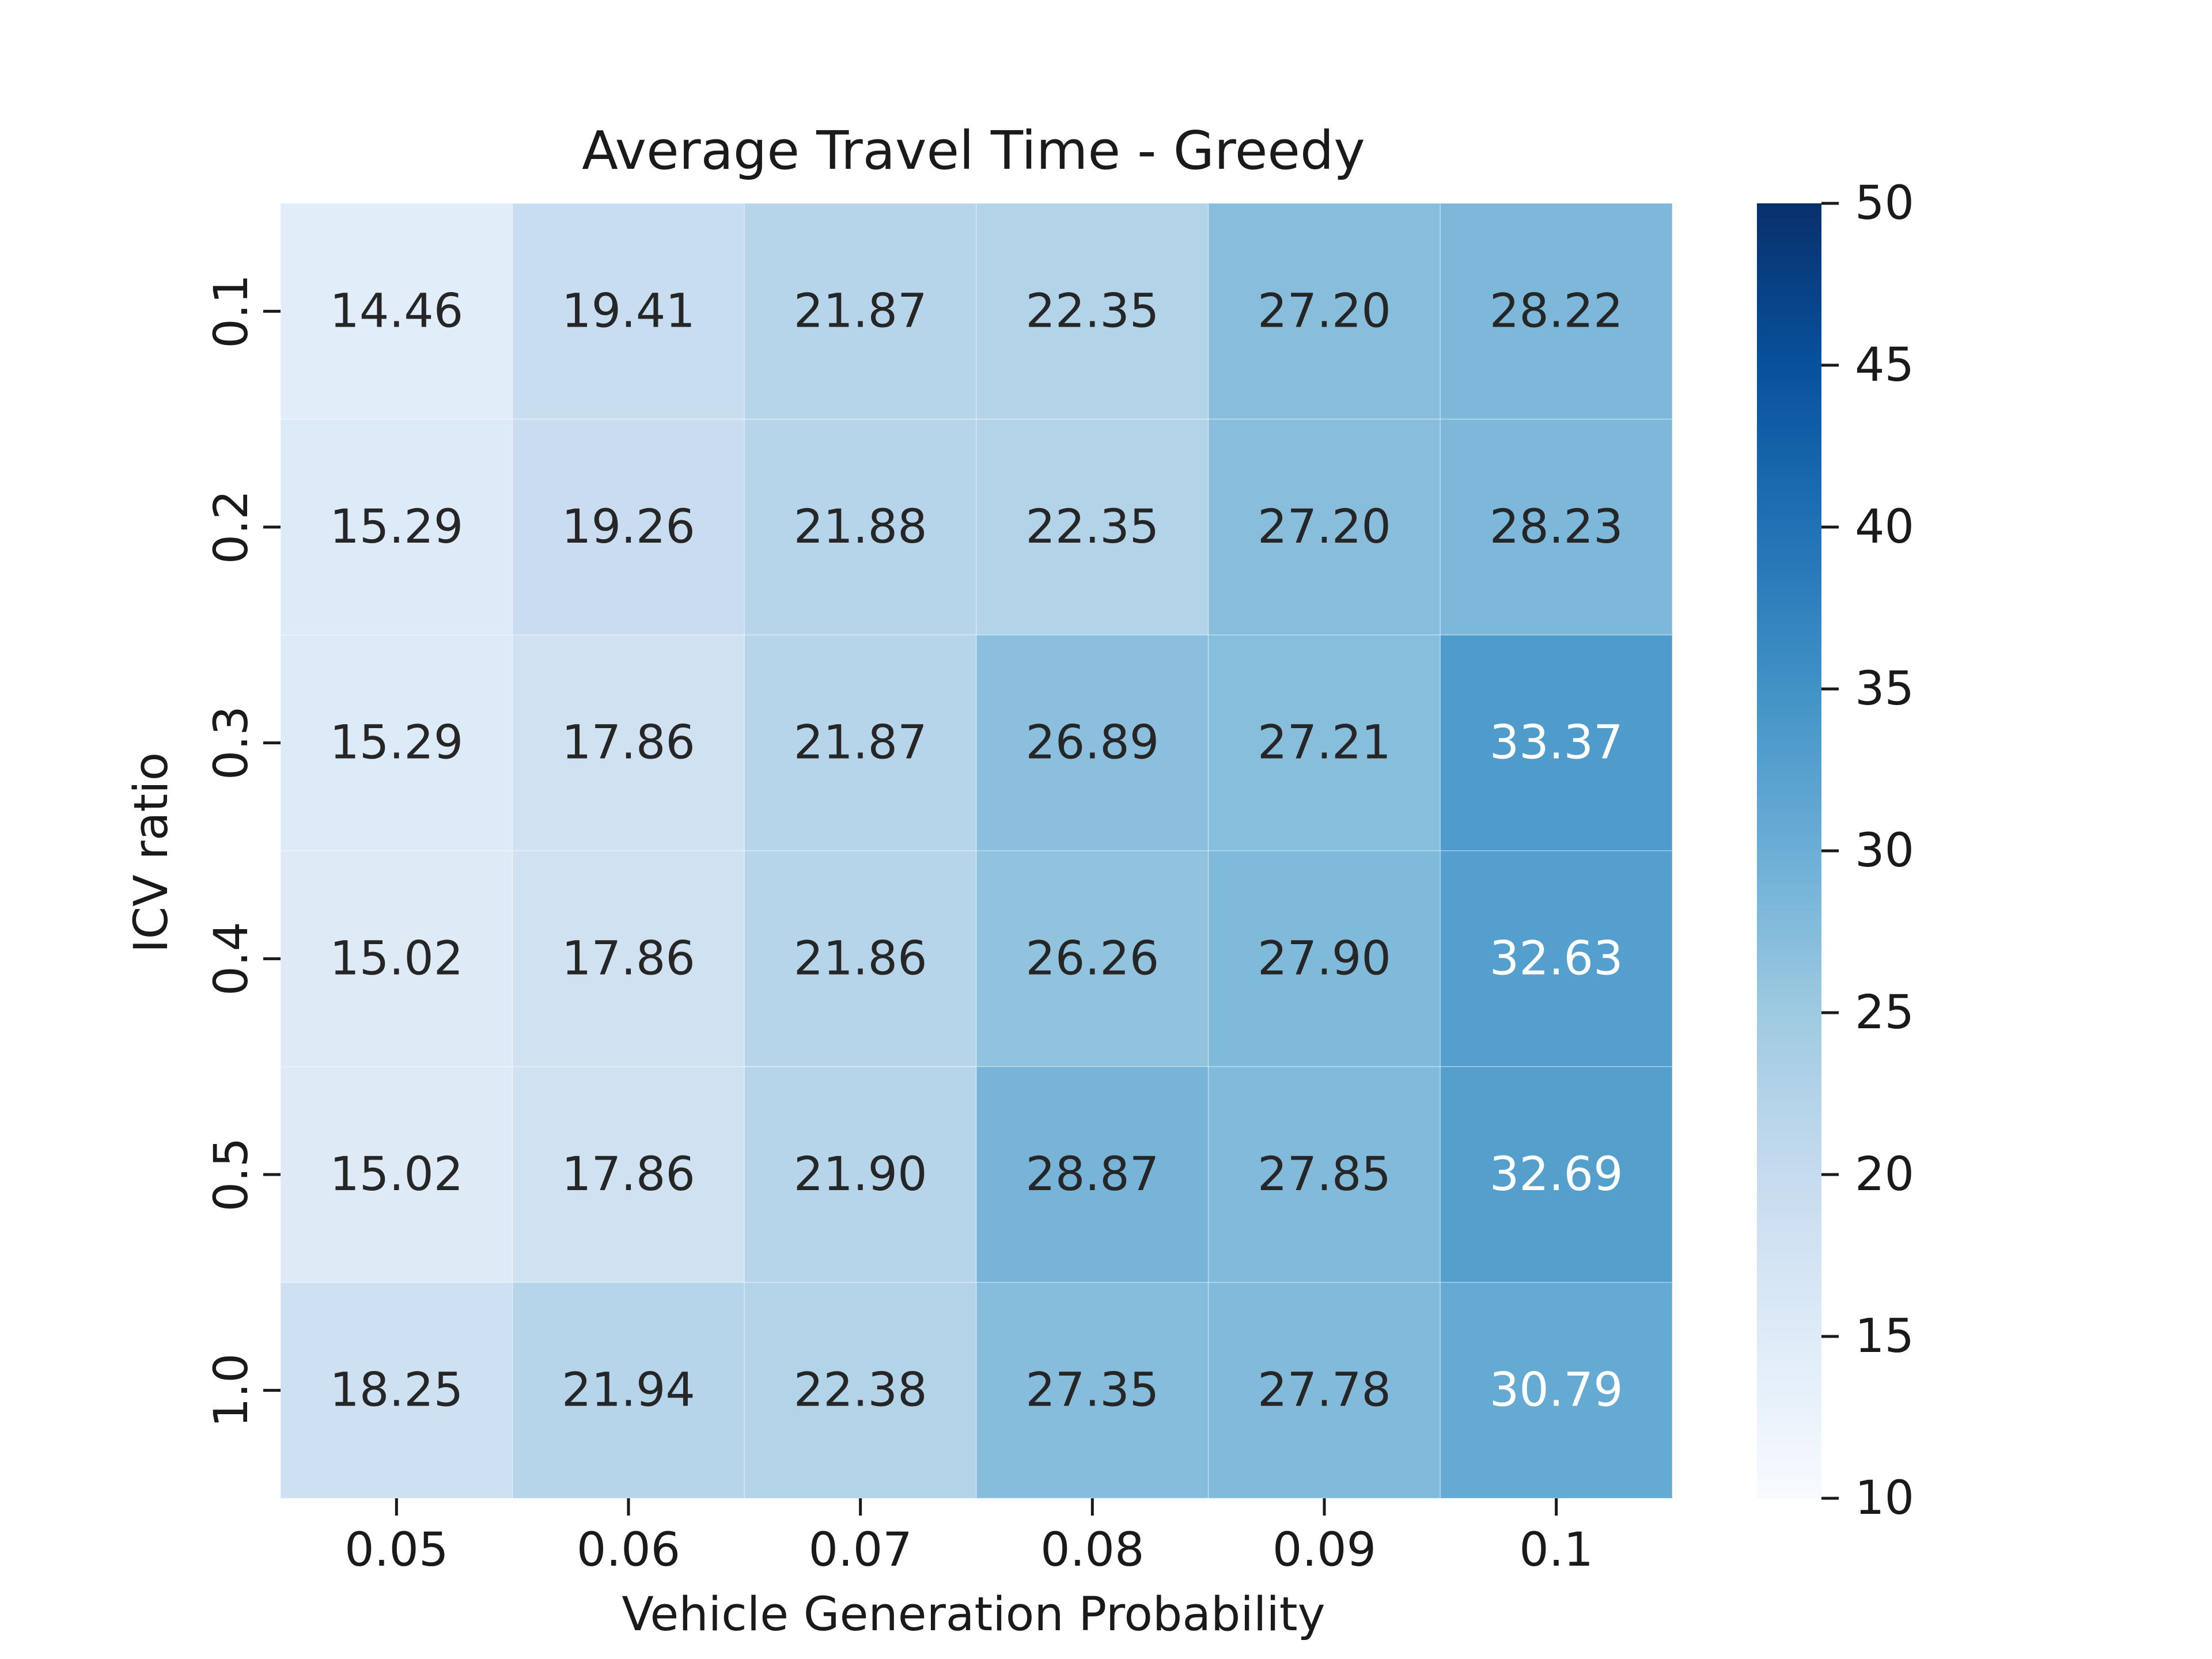 This screenshot has height=1659, width=2212. What do you see at coordinates (973, 1615) in the screenshot?
I see `x-axis-label: Vehicle Generation Probability` at bounding box center [973, 1615].